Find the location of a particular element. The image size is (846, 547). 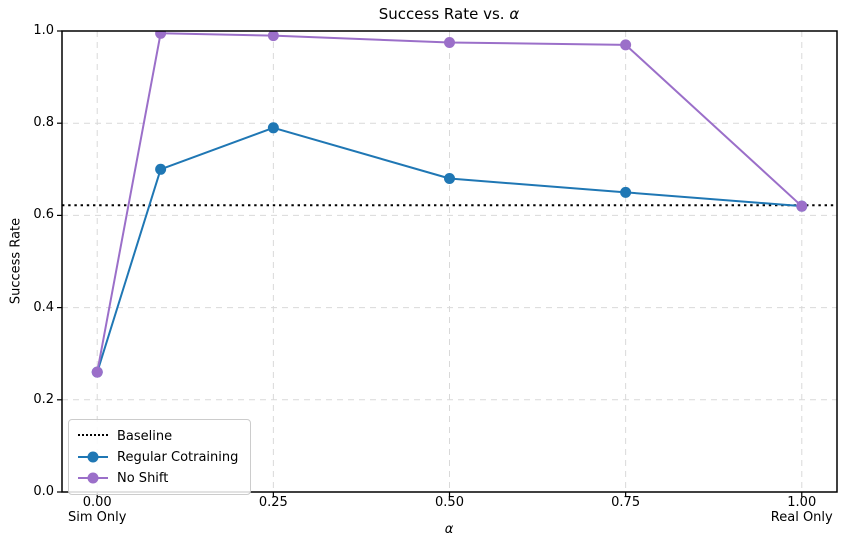

x-tick-label: 0.00 Sim Only is located at coordinates (97, 510).